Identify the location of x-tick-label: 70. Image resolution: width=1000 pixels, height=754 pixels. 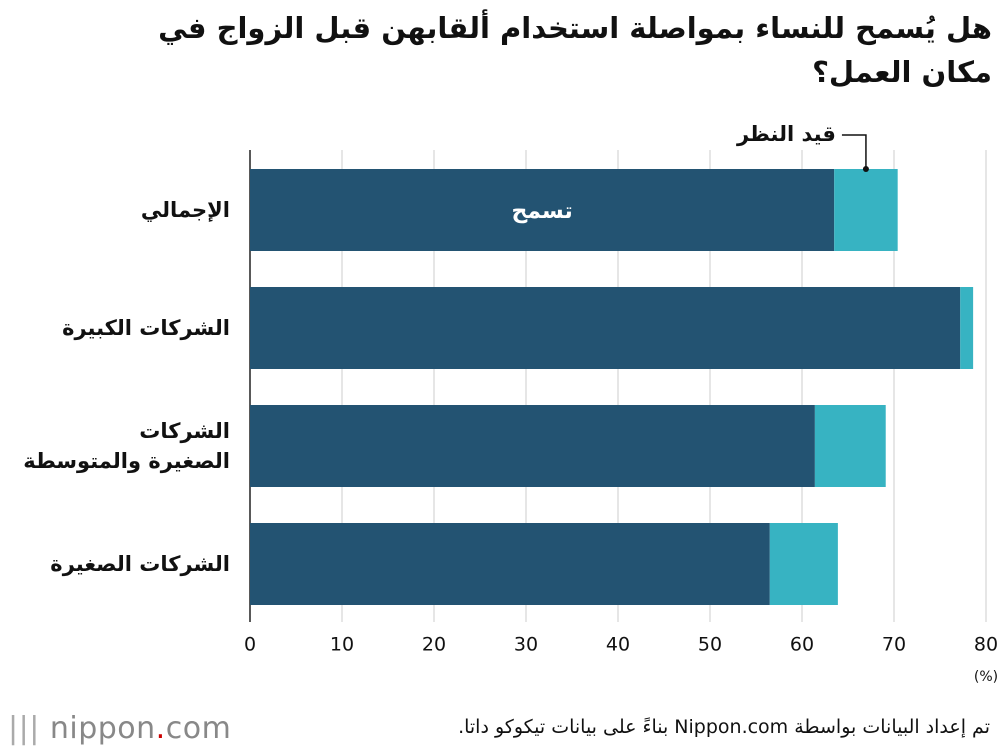
(894, 645).